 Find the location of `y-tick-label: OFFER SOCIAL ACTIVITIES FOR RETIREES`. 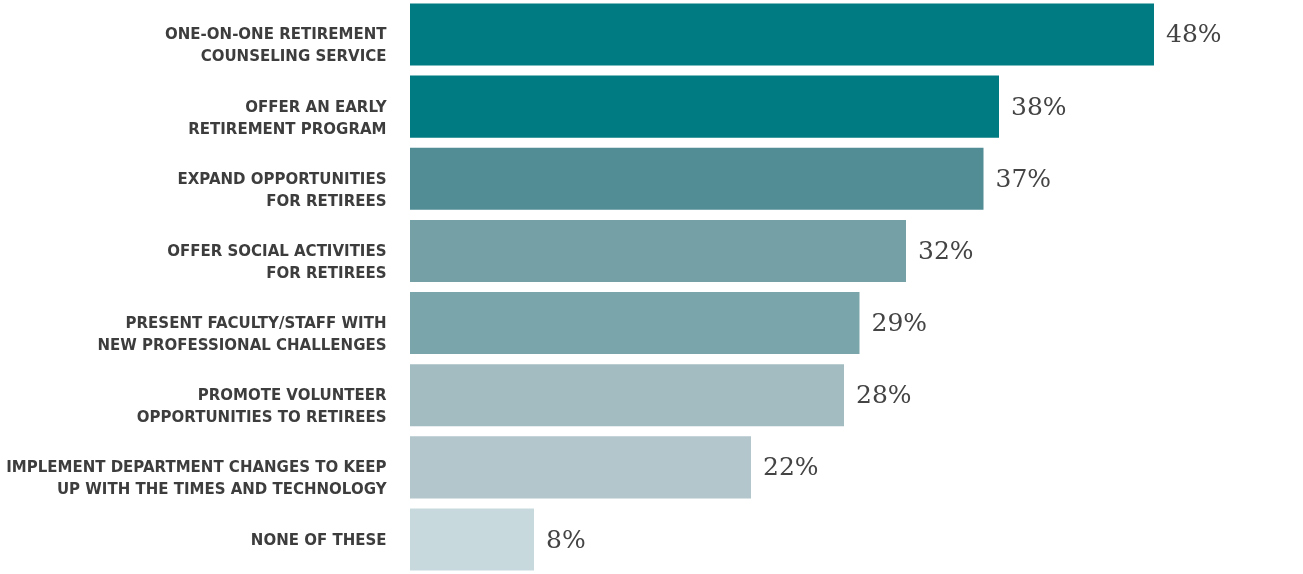

y-tick-label: OFFER SOCIAL ACTIVITIES FOR RETIREES is located at coordinates (277, 261).